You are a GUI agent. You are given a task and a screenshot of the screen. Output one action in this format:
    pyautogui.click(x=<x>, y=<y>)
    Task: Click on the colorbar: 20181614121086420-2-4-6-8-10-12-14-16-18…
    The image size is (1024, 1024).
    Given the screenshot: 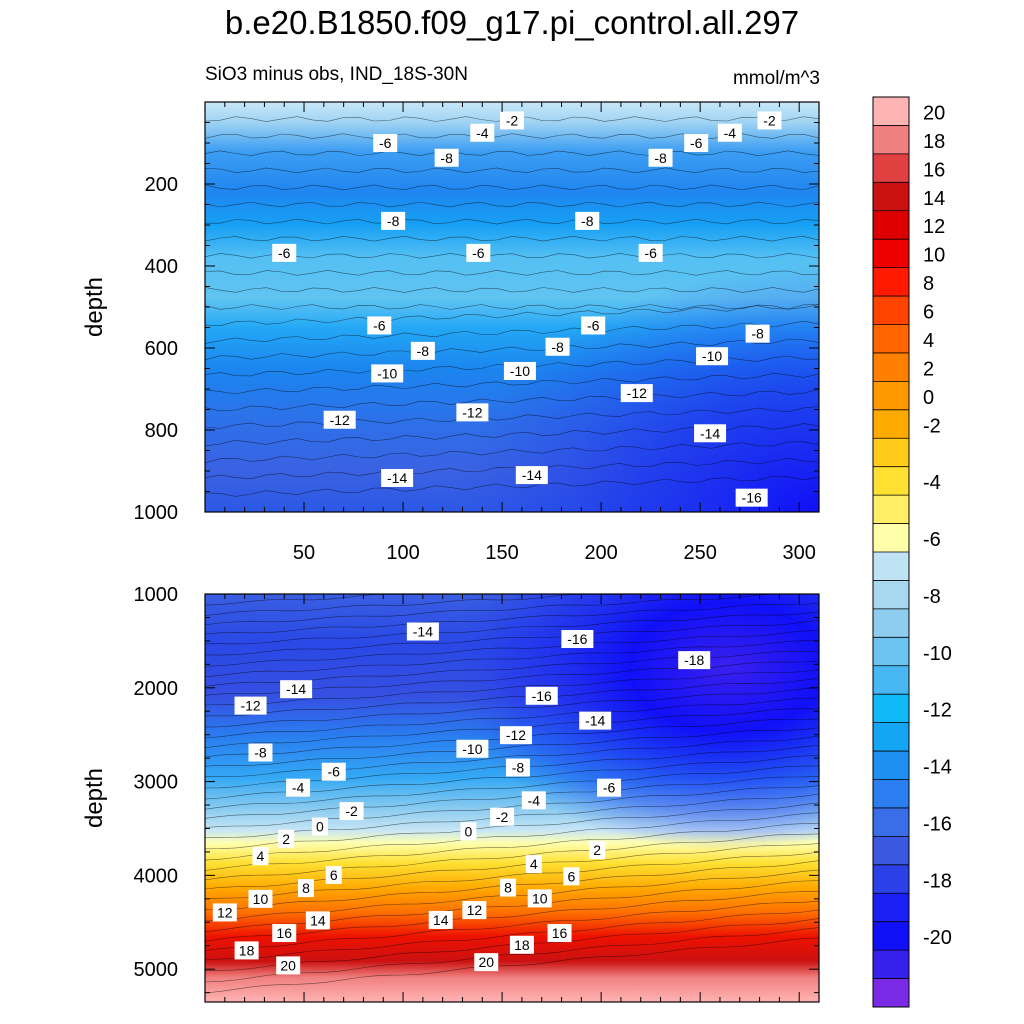 What is the action you would take?
    pyautogui.click(x=912, y=552)
    